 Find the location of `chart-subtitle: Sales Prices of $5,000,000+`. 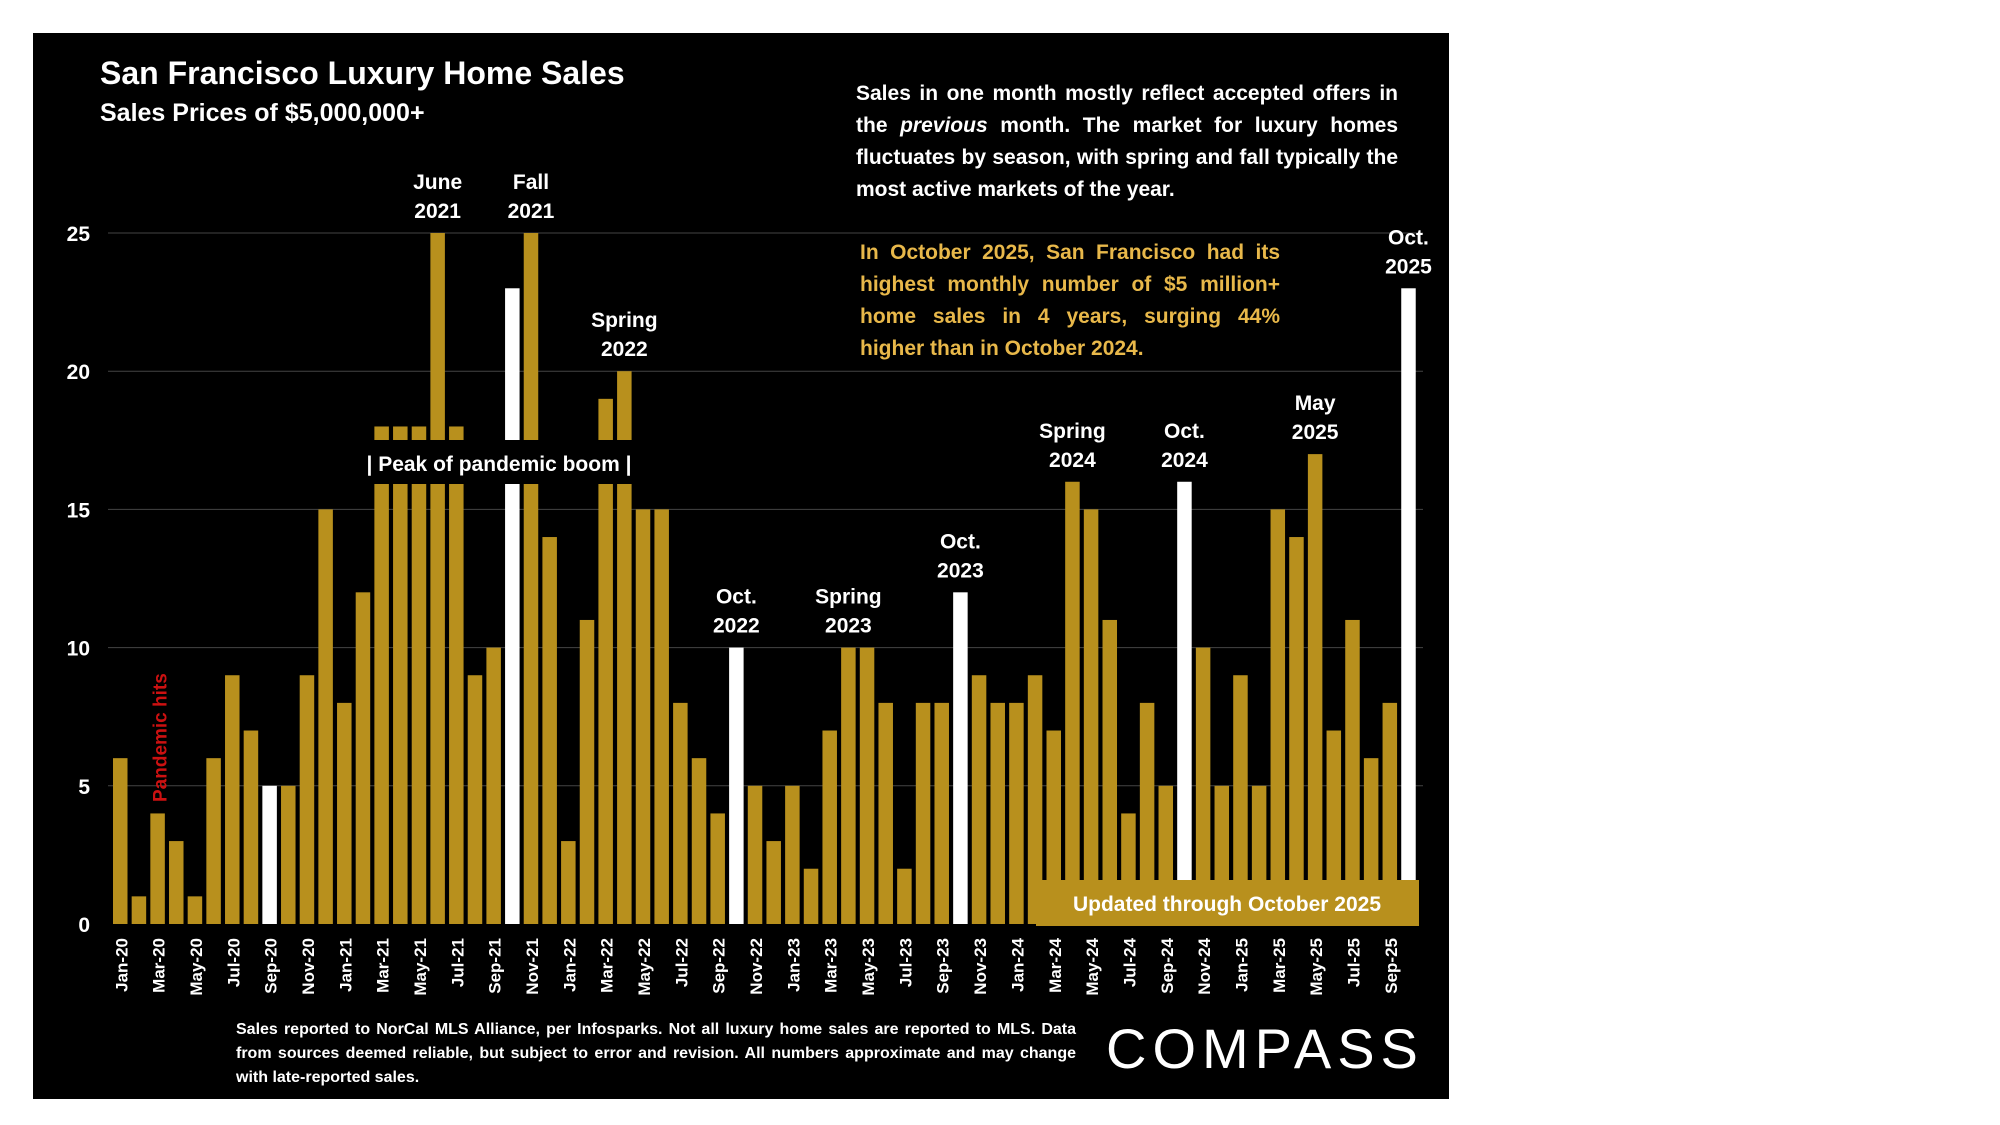

chart-subtitle: Sales Prices of $5,000,000+ is located at coordinates (262, 113).